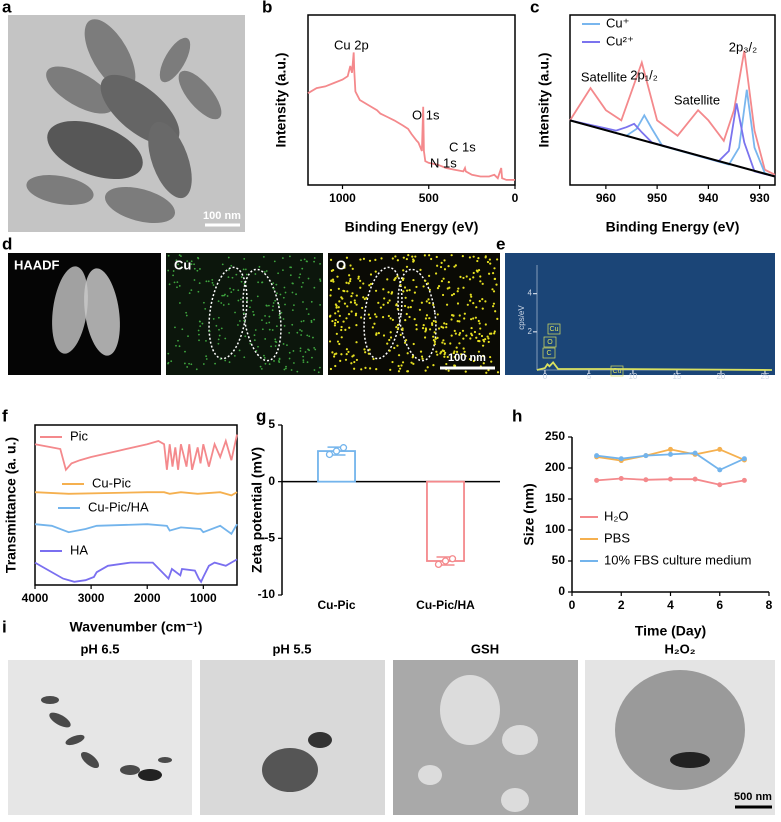  What do you see at coordinates (100, 737) in the screenshot?
I see `tem-image` at bounding box center [100, 737].